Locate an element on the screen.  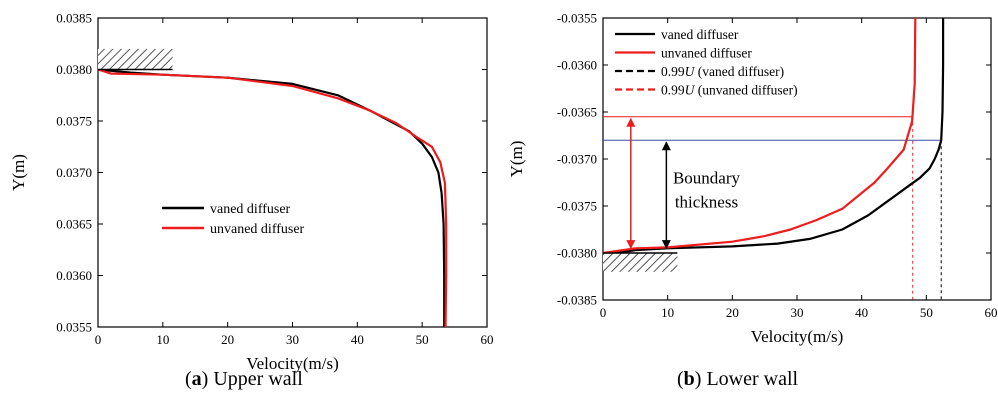
y-tick-label: 0.0355 is located at coordinates (74, 327).